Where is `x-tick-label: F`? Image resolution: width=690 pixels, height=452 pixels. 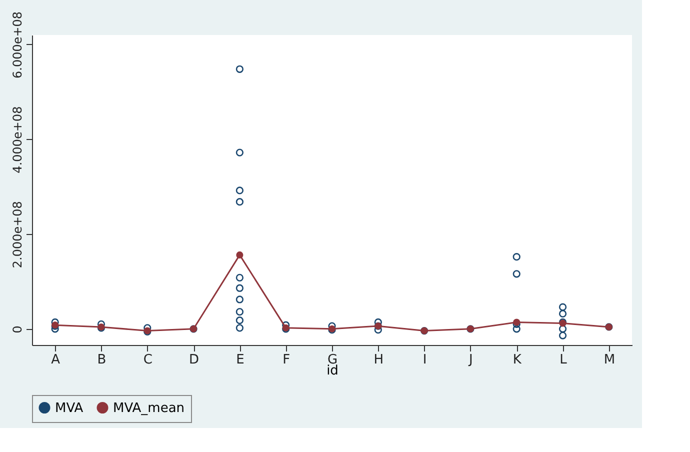 x-tick-label: F is located at coordinates (286, 360).